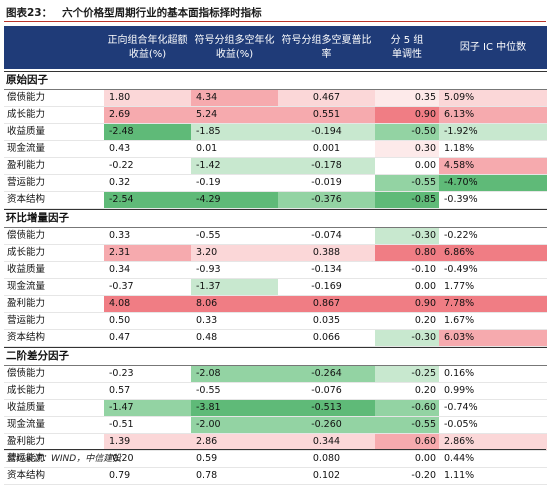  What do you see at coordinates (407, 391) in the screenshot?
I see `cell-monotonicity: 0.20` at bounding box center [407, 391].